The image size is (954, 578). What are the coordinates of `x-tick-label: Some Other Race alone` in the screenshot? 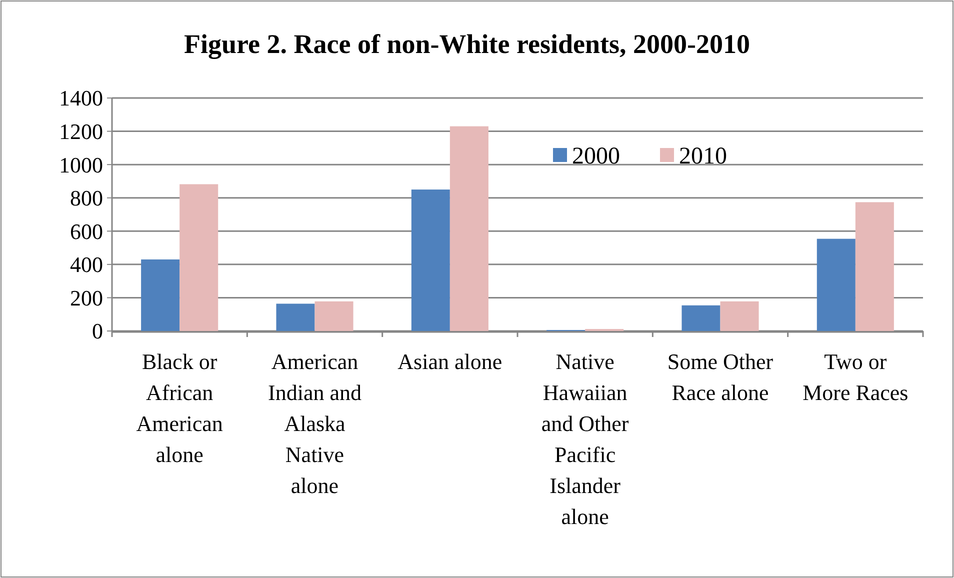 It's located at (720, 377).